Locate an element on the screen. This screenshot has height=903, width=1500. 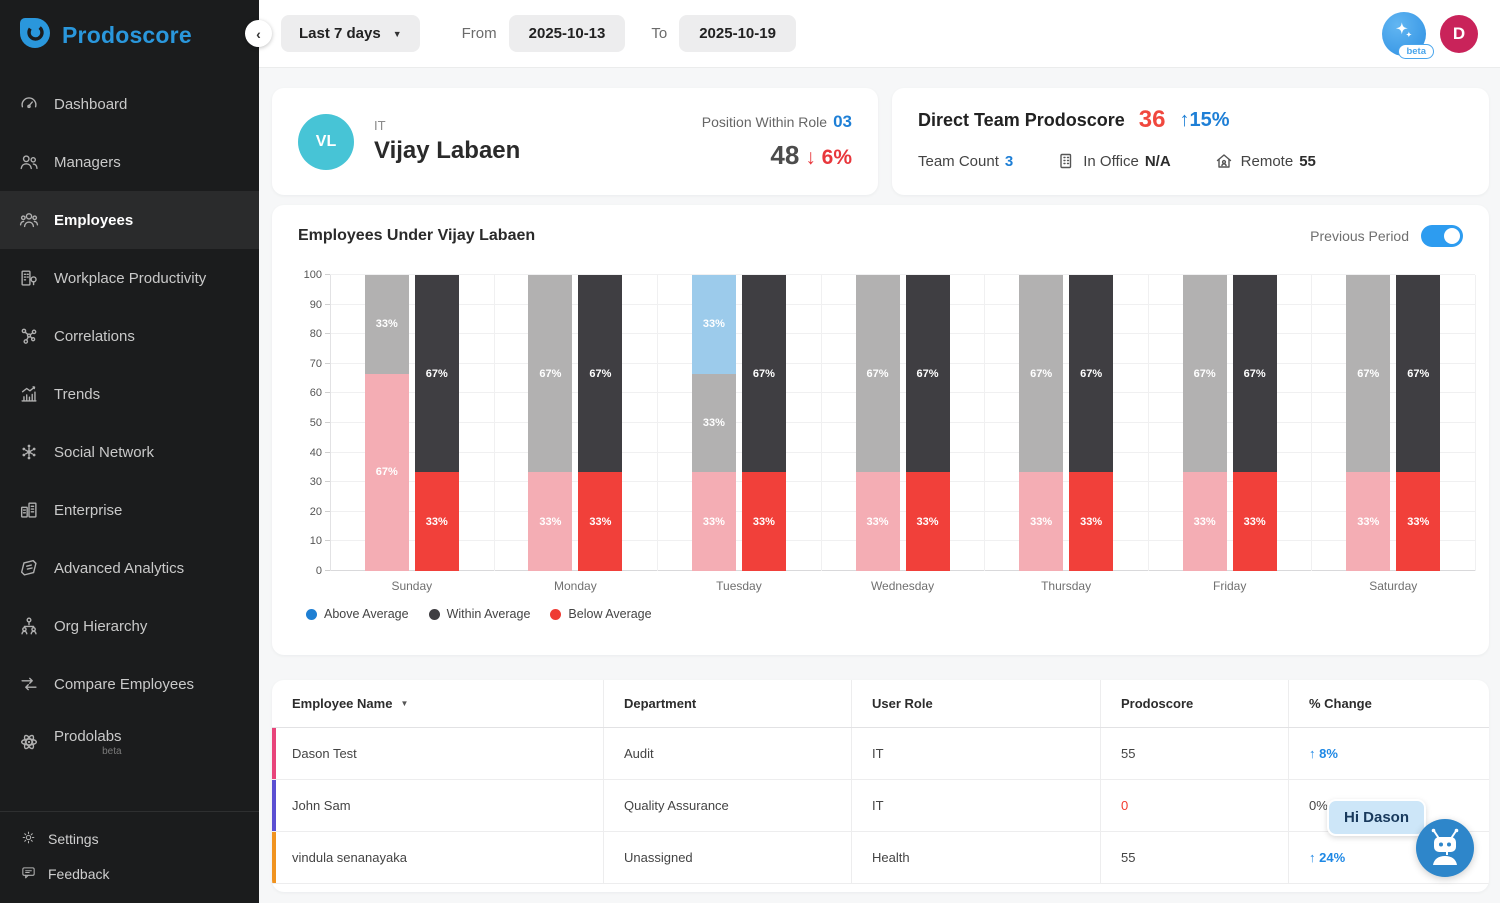
y-tick-label: 40 is located at coordinates (315, 452).